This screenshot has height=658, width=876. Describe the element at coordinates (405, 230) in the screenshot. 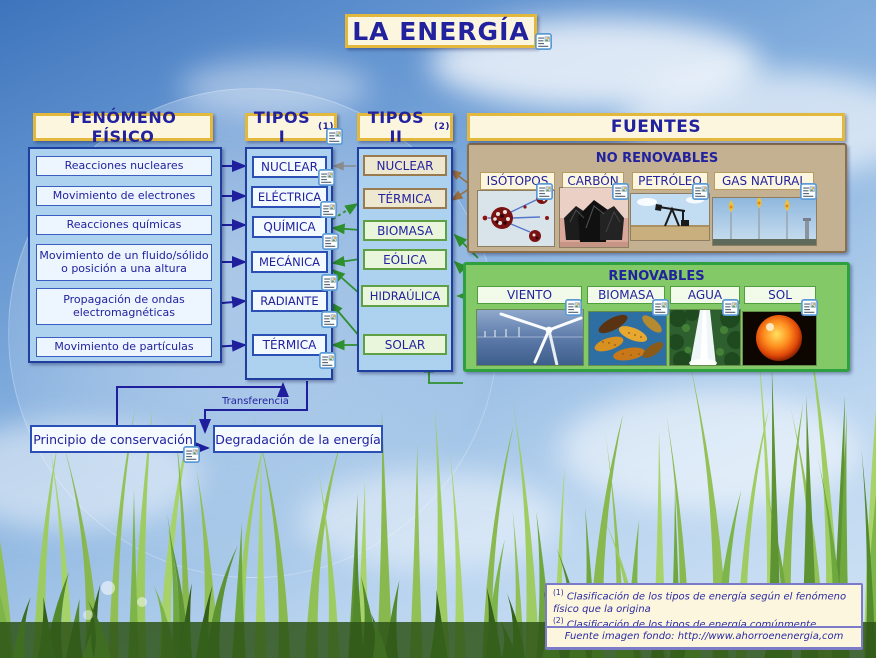

I see `tipos2-item: BIOMASA` at that location.